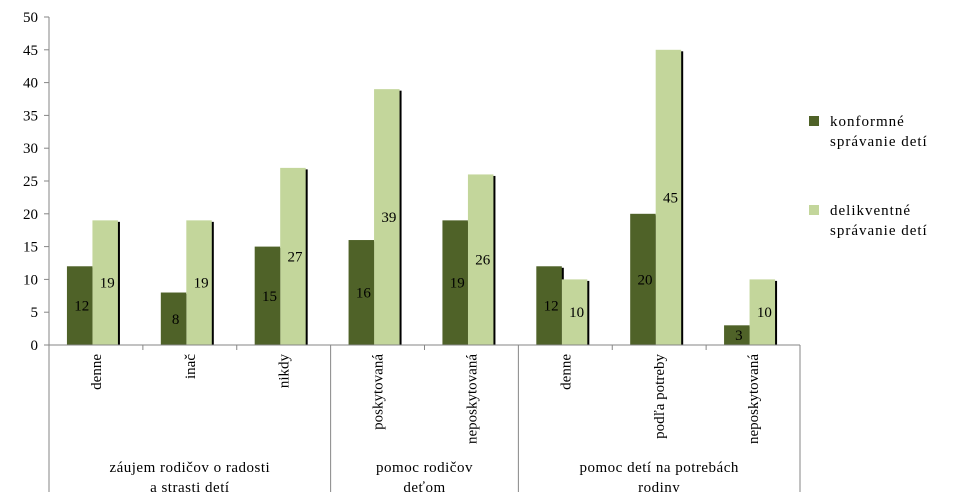 Image resolution: width=969 pixels, height=492 pixels. I want to click on y-tick-label: 20, so click(30, 215).